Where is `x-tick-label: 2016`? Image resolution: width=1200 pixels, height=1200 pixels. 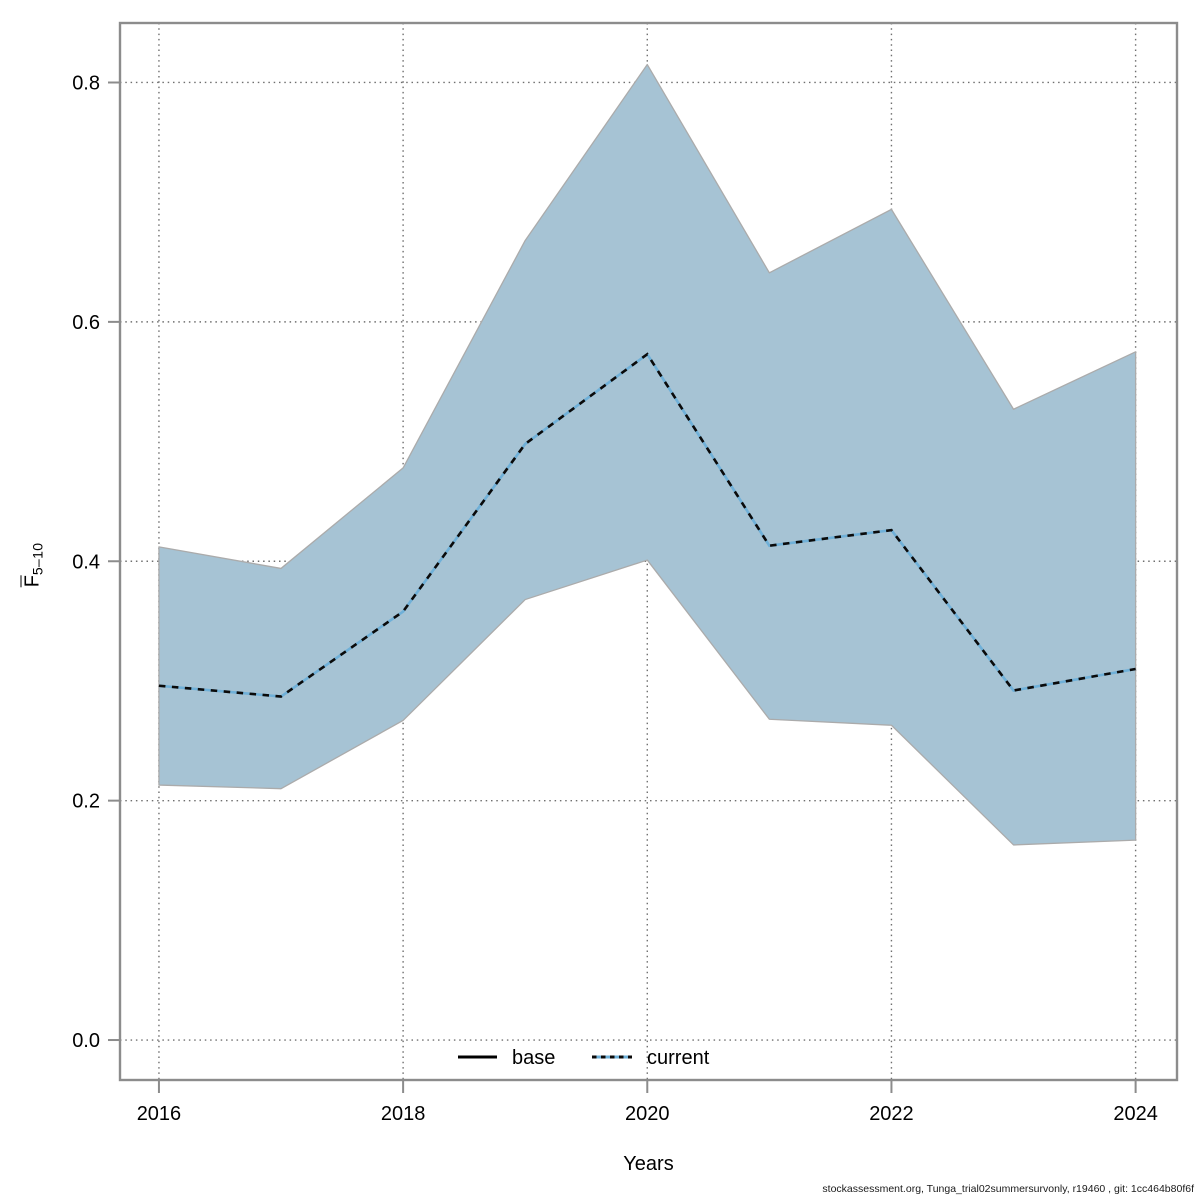
x-tick-label: 2016 is located at coordinates (159, 1114).